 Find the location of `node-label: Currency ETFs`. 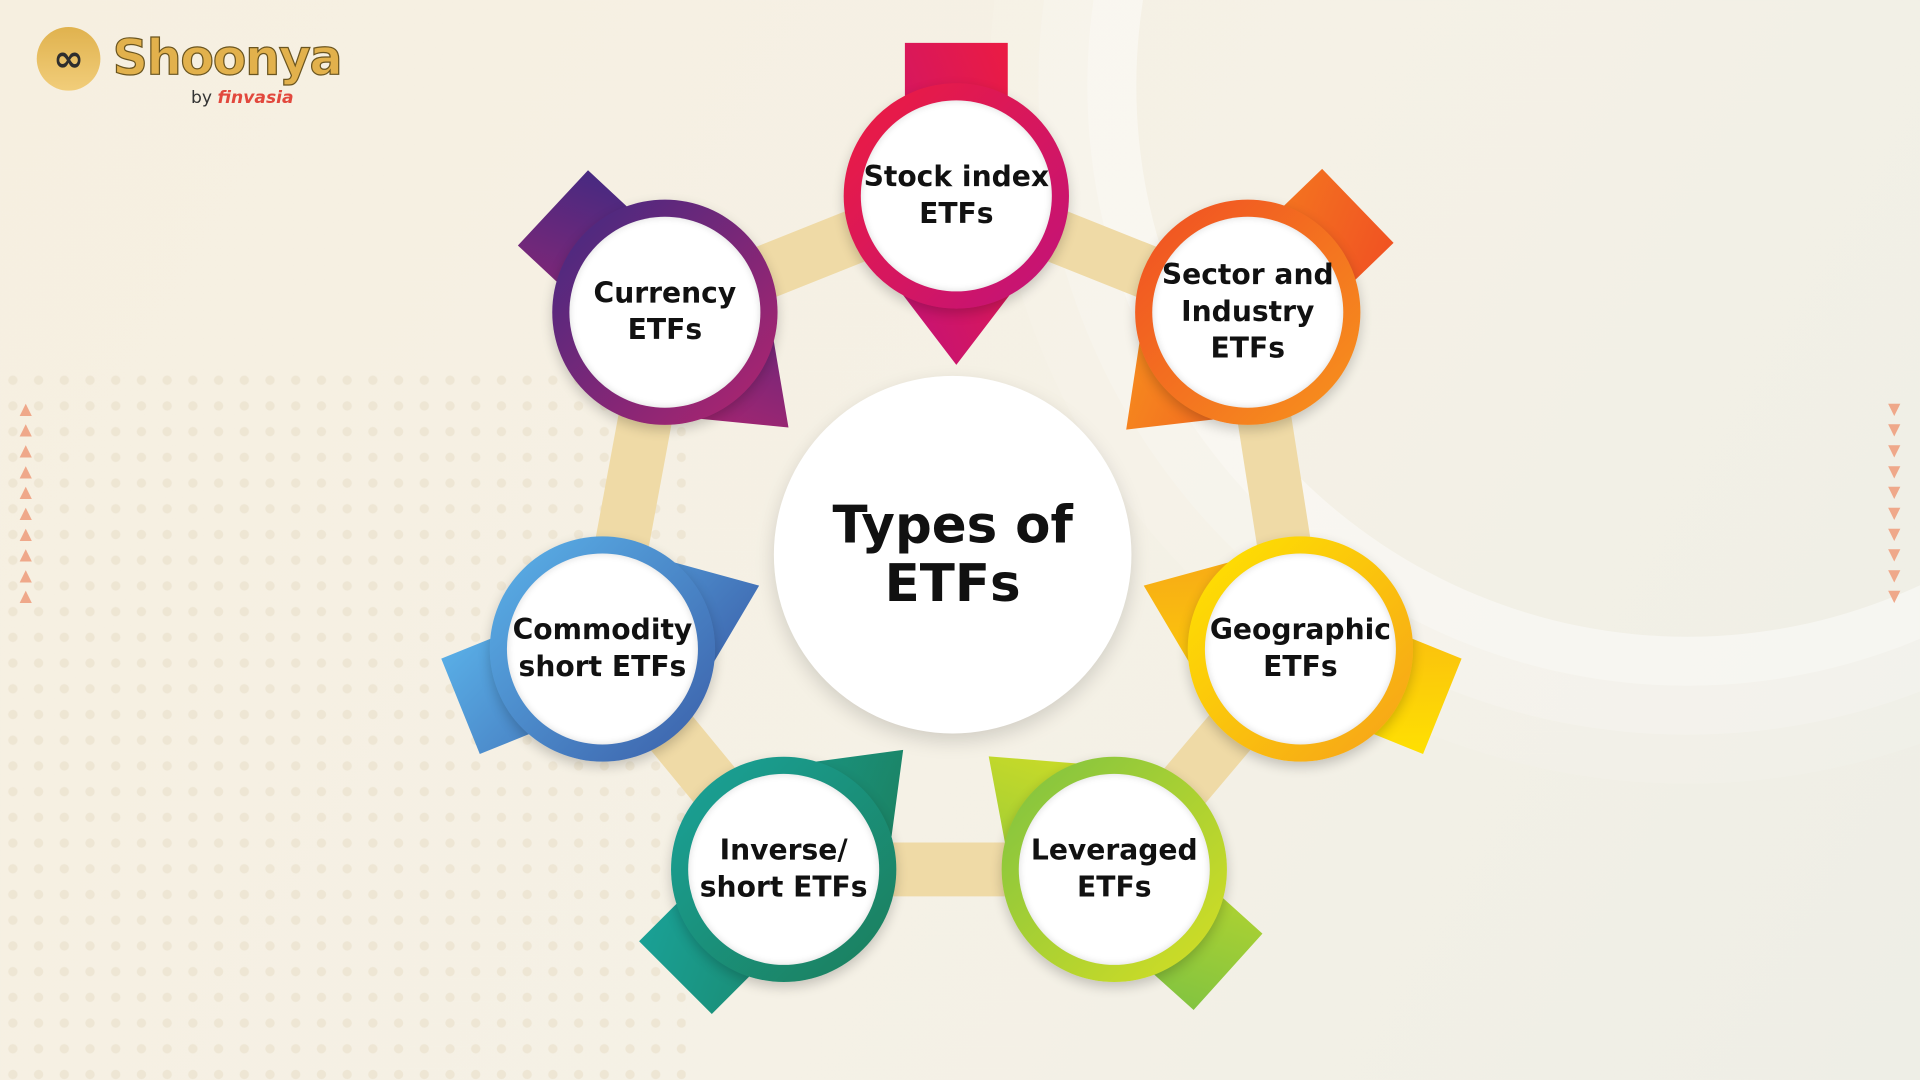

node-label: Currency ETFs is located at coordinates (665, 312).